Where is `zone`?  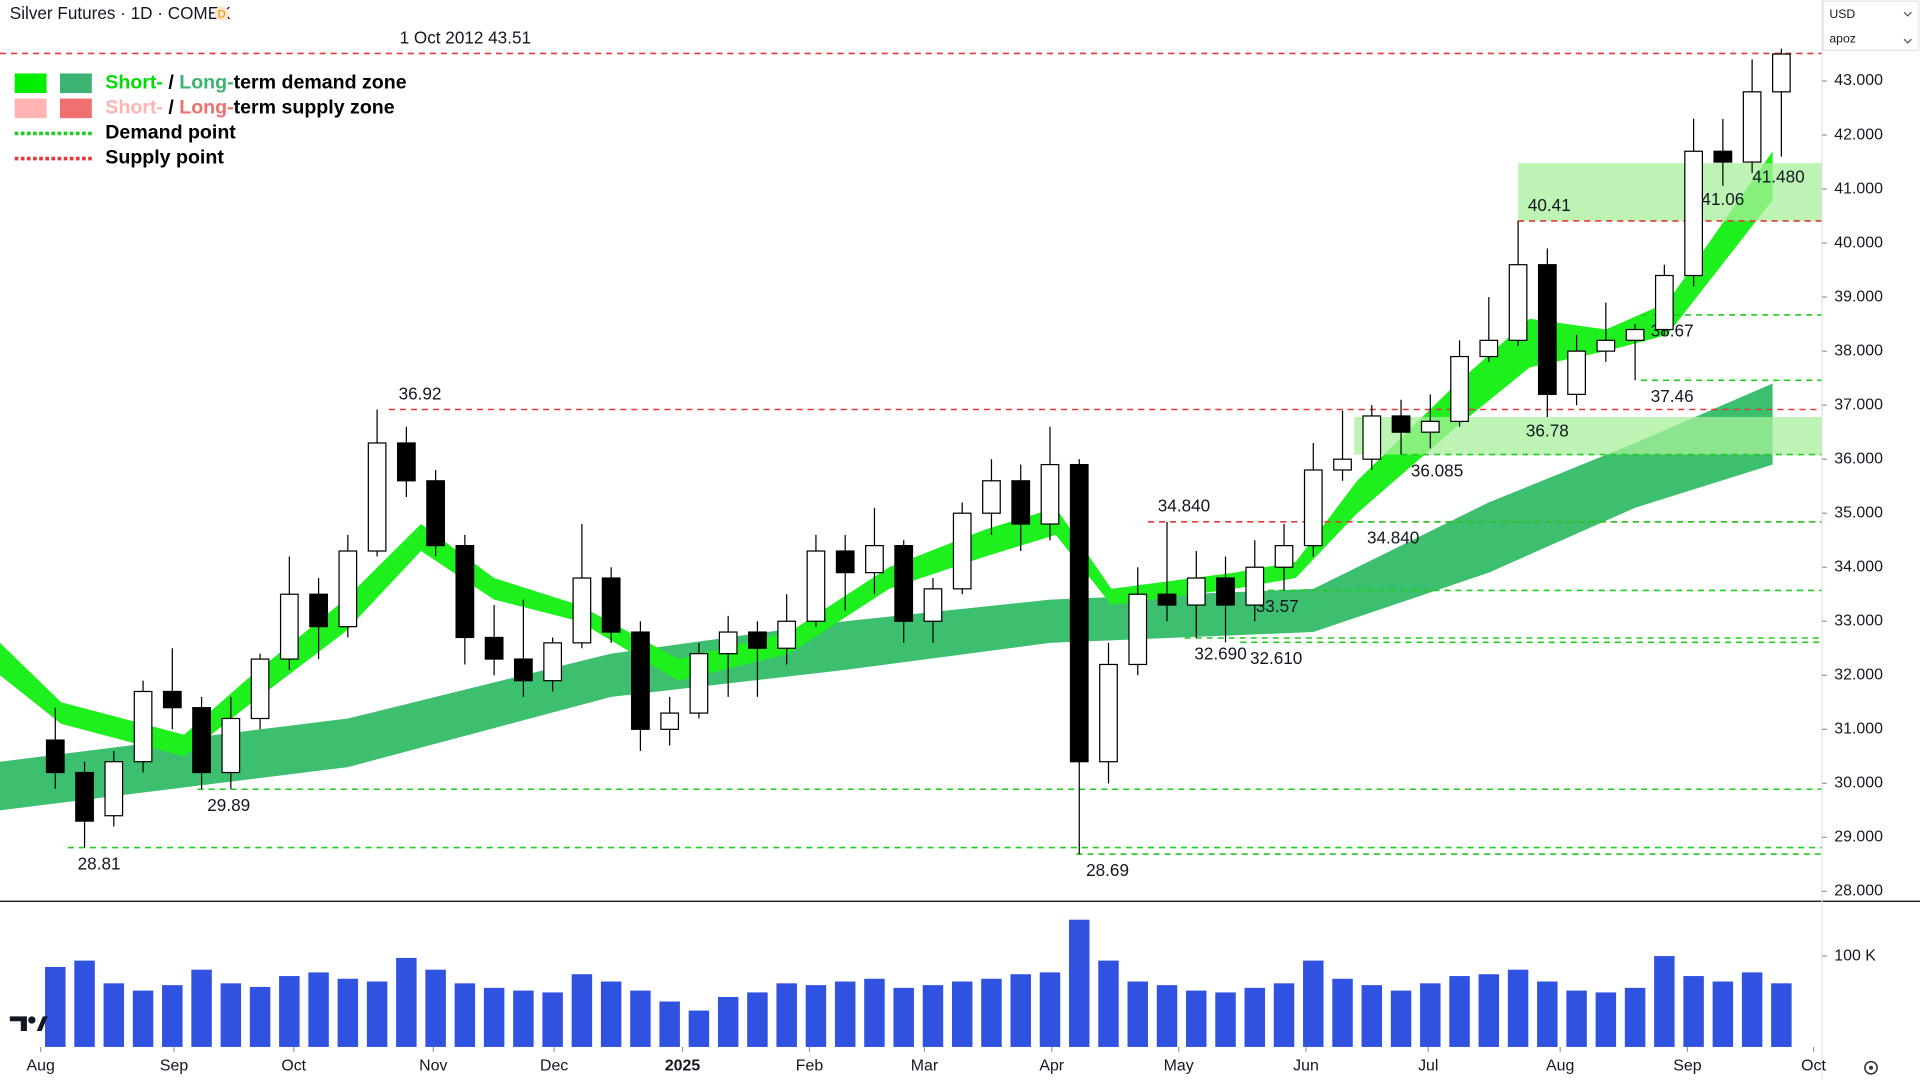 zone is located at coordinates (1670, 192).